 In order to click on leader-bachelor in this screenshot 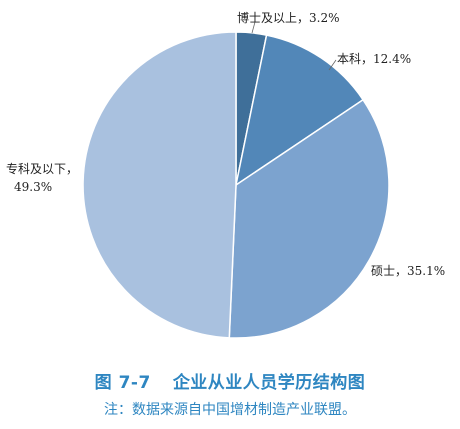, I will do `click(332, 65)`.